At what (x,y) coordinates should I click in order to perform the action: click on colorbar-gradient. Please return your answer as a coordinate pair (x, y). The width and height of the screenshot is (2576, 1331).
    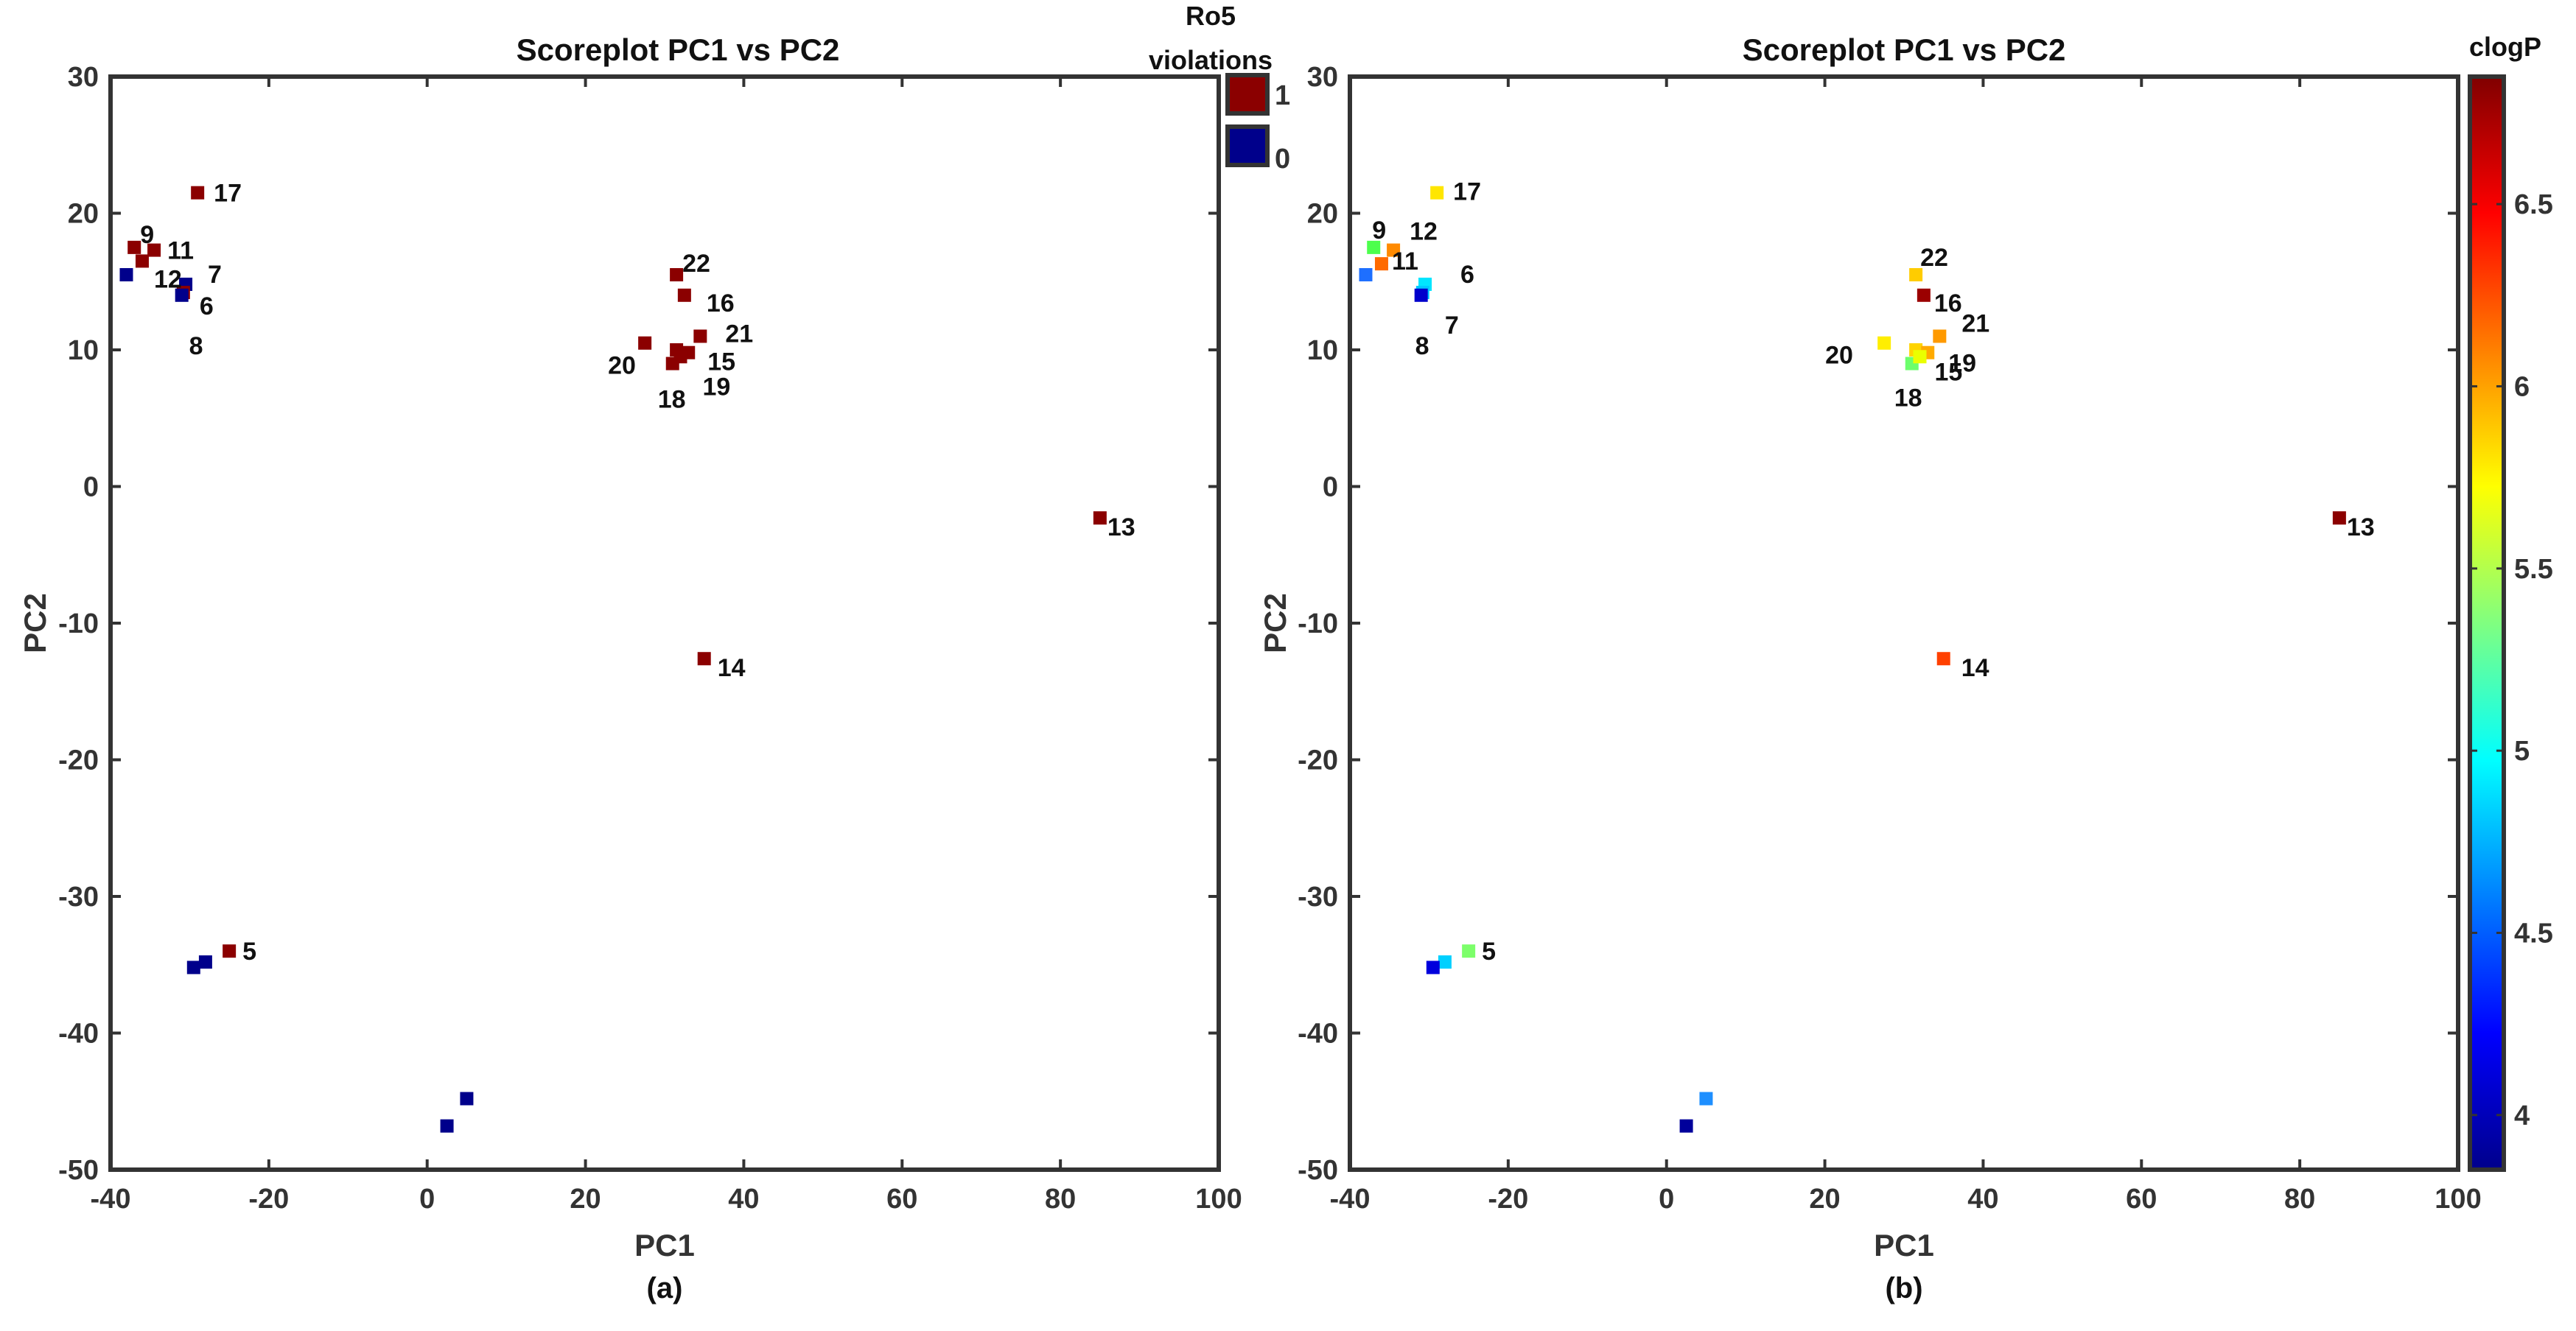
    Looking at the image, I should click on (2487, 623).